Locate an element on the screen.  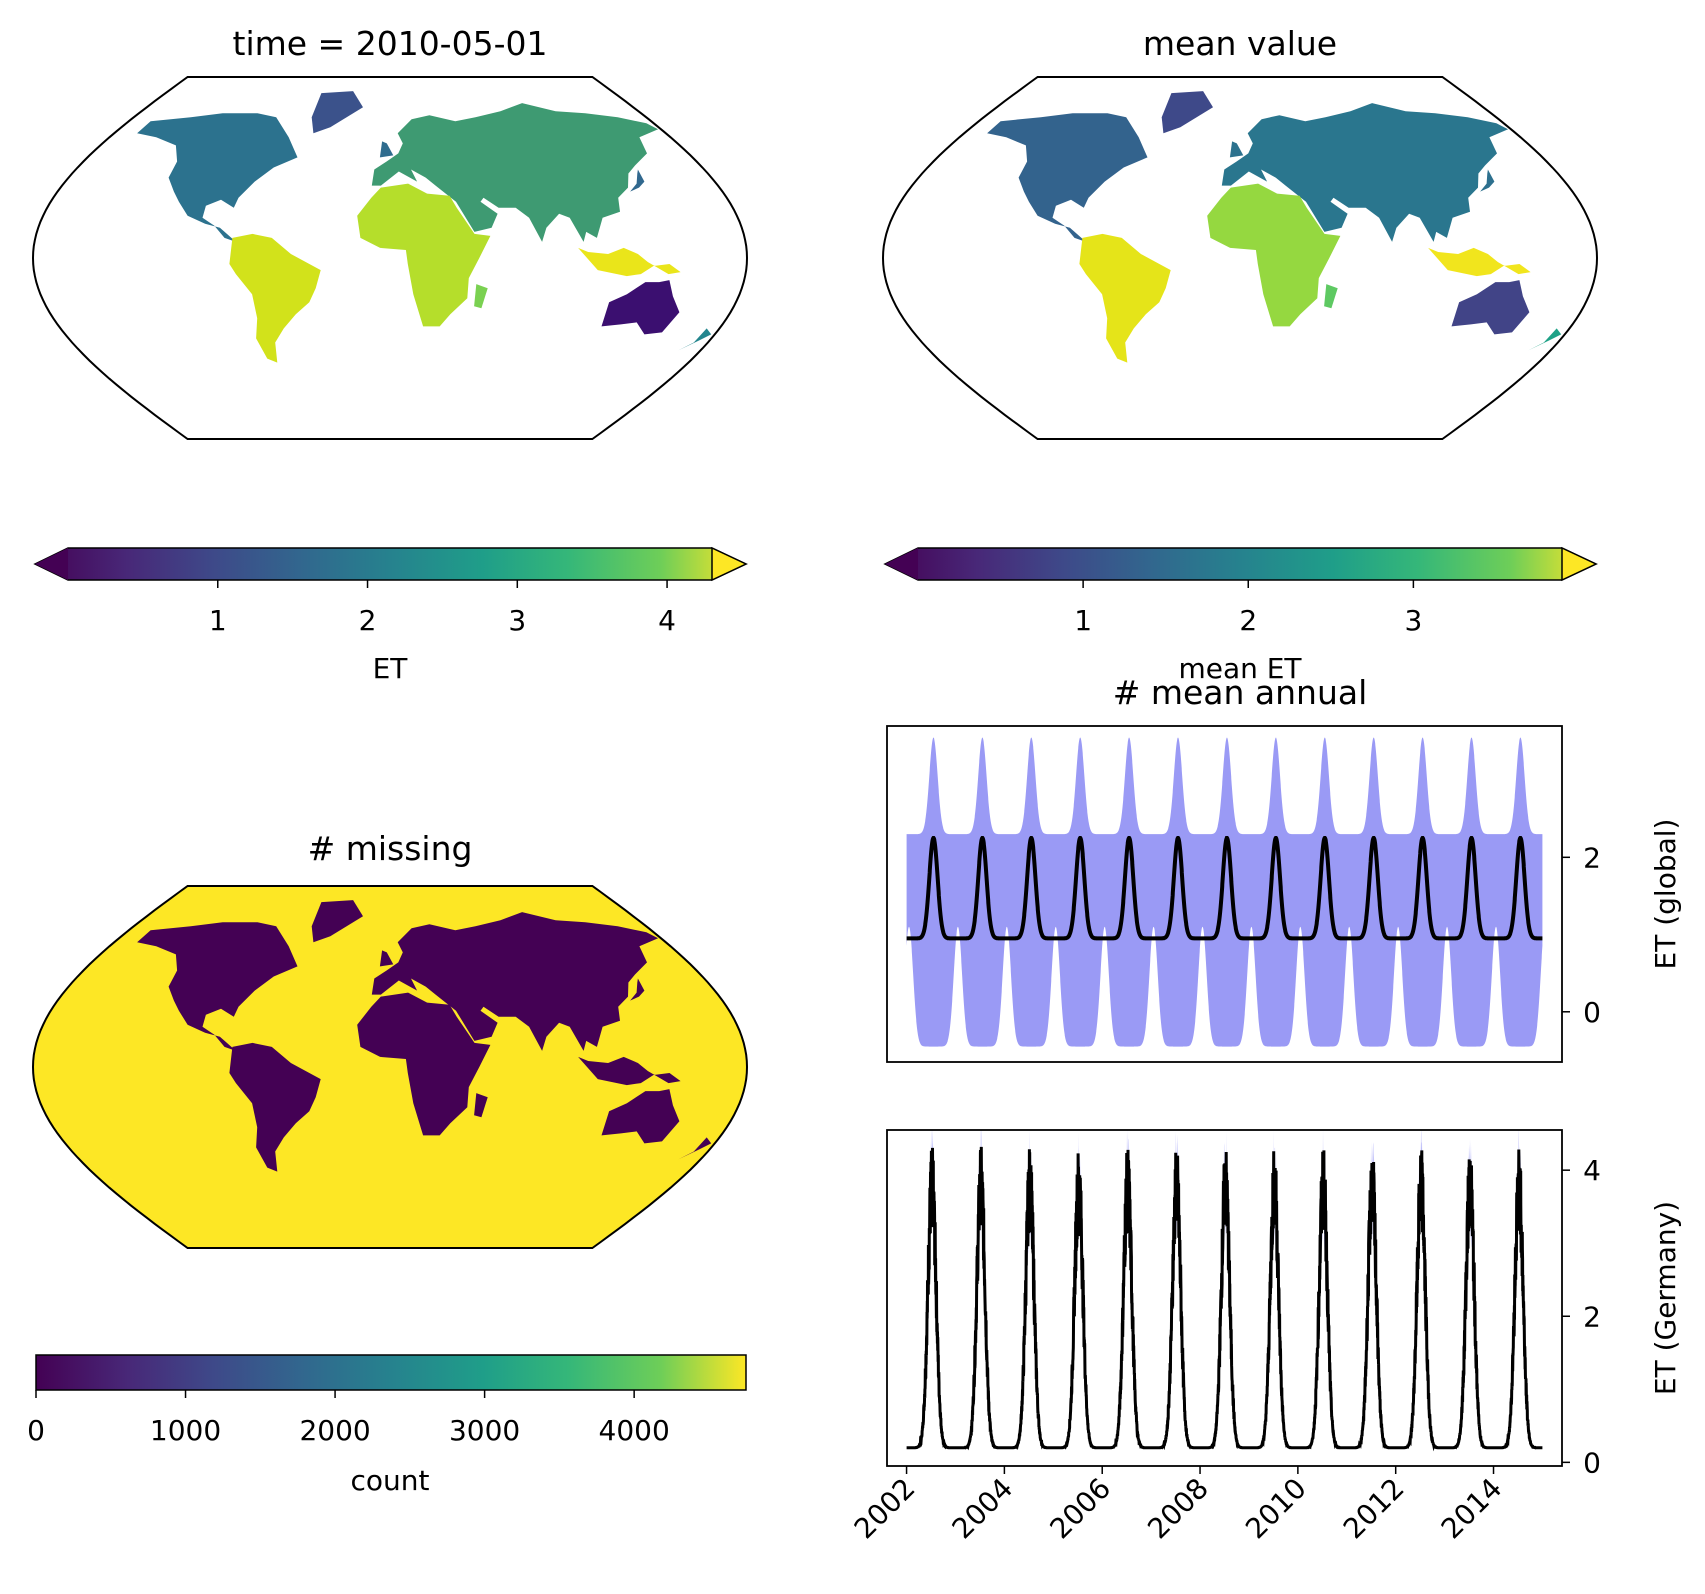
xtick-label: 2004 is located at coordinates (983, 1509).